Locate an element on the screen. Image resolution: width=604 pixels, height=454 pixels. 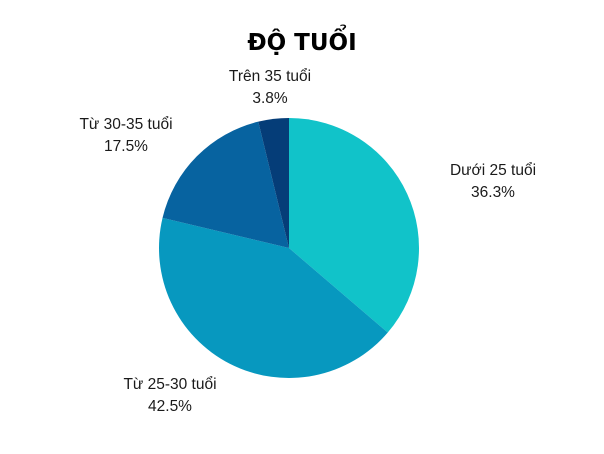
slice-label-over-35: Trên 35 tuổi 3.8% is located at coordinates (270, 88).